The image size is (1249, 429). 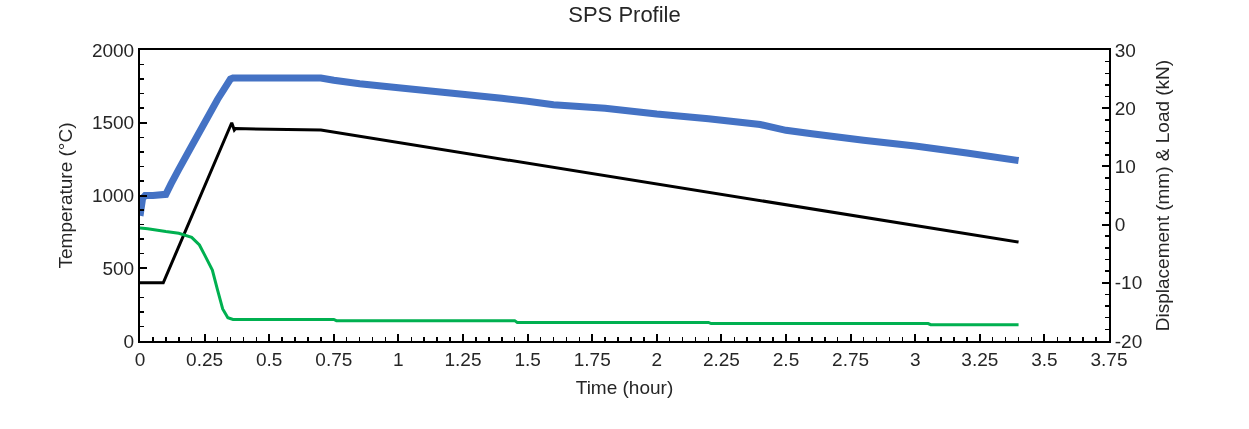 I want to click on y-tick-label: 500, so click(x=118, y=268).